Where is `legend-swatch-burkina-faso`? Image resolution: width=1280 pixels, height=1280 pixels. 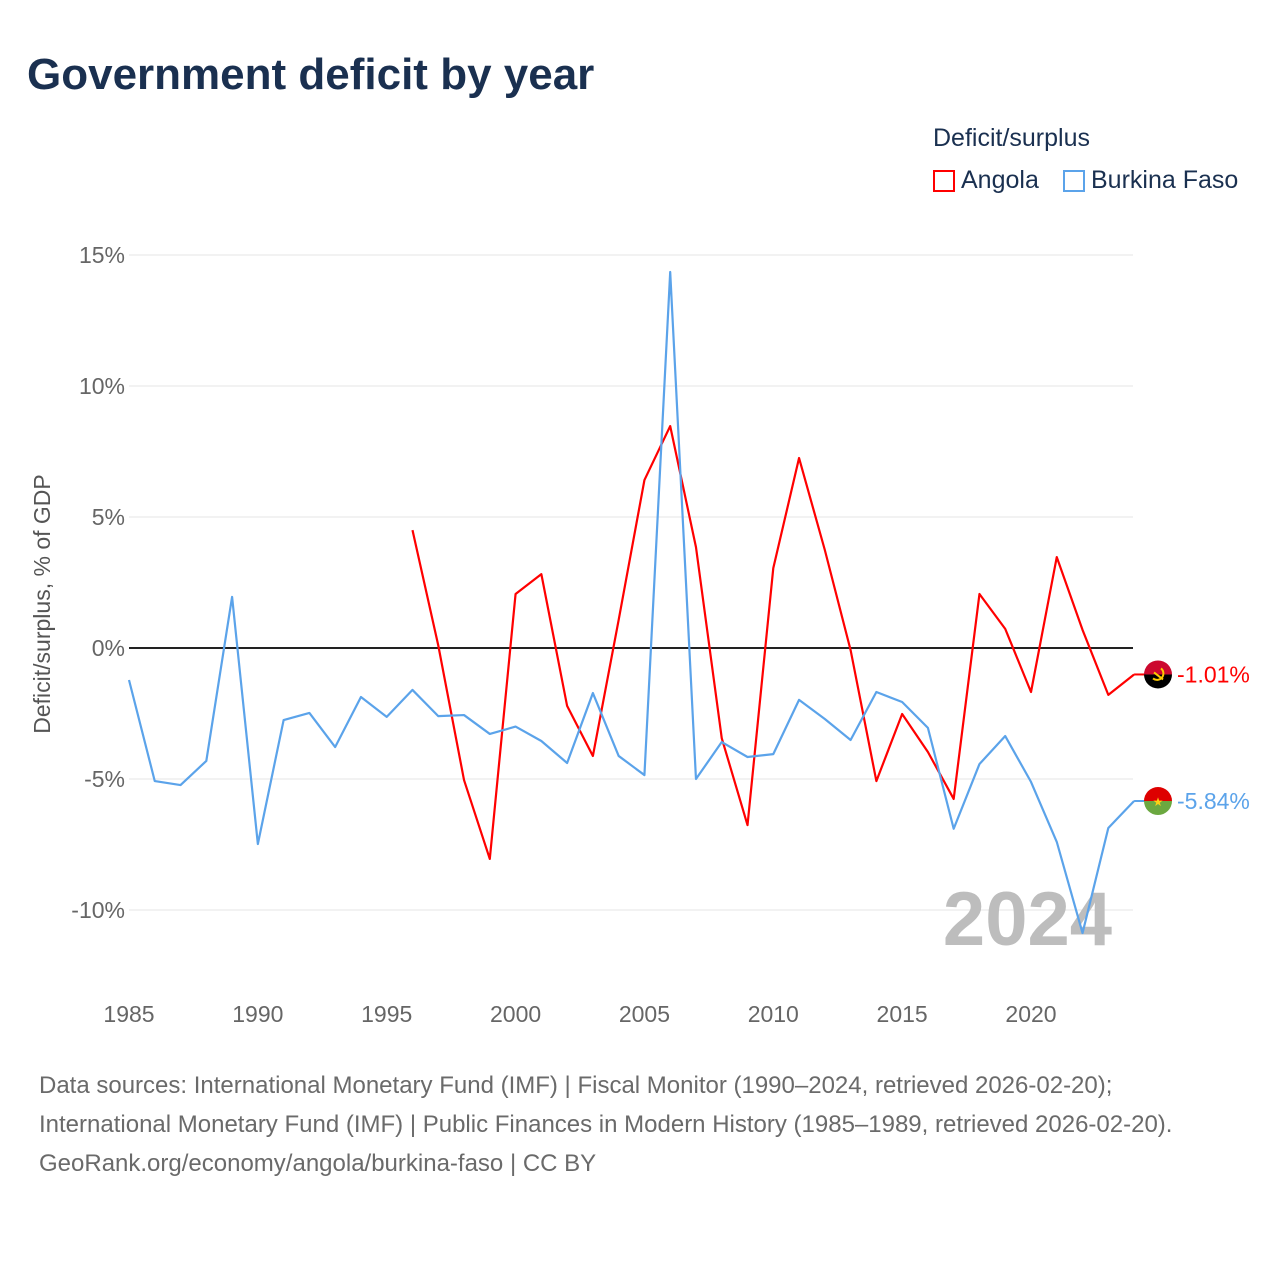
legend-swatch-burkina-faso is located at coordinates (1074, 180).